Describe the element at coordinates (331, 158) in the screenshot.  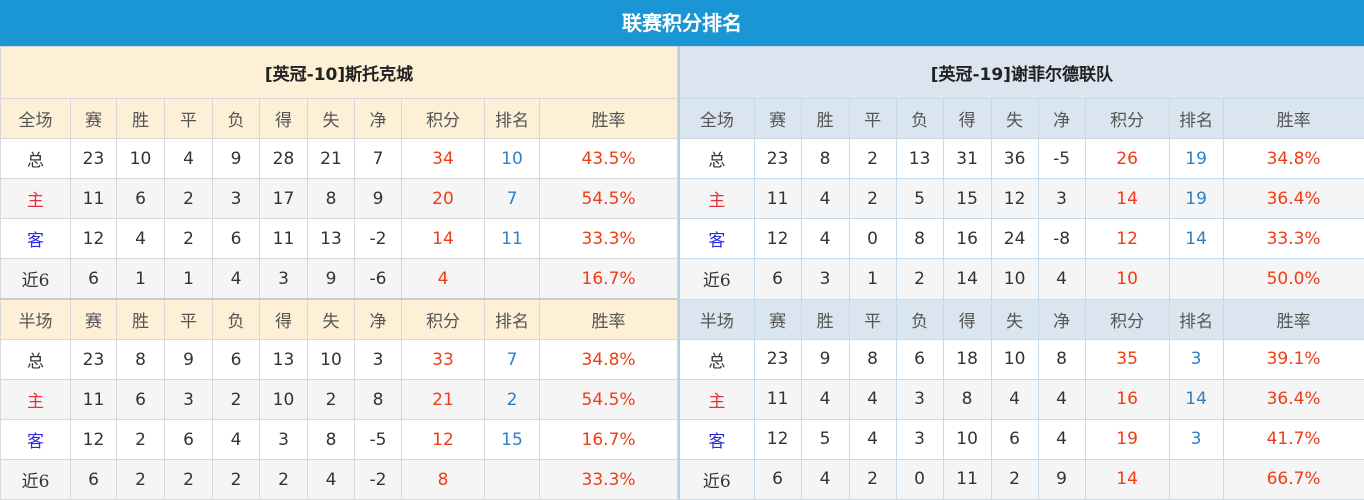
I see `stat-cell: 21` at that location.